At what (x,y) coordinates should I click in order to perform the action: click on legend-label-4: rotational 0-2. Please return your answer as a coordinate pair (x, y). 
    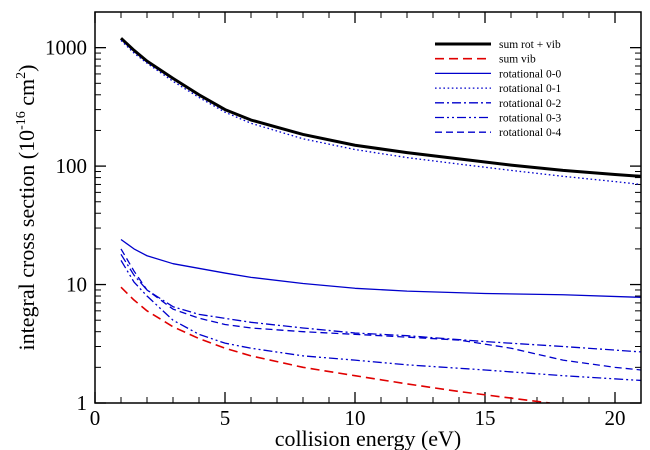
    Looking at the image, I should click on (530, 104).